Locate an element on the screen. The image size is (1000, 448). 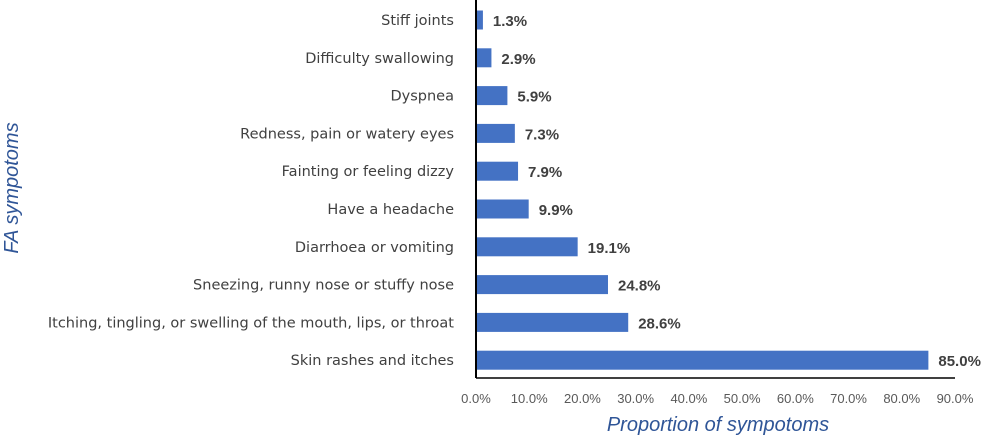
x-tick-label: 90.0% is located at coordinates (955, 398).